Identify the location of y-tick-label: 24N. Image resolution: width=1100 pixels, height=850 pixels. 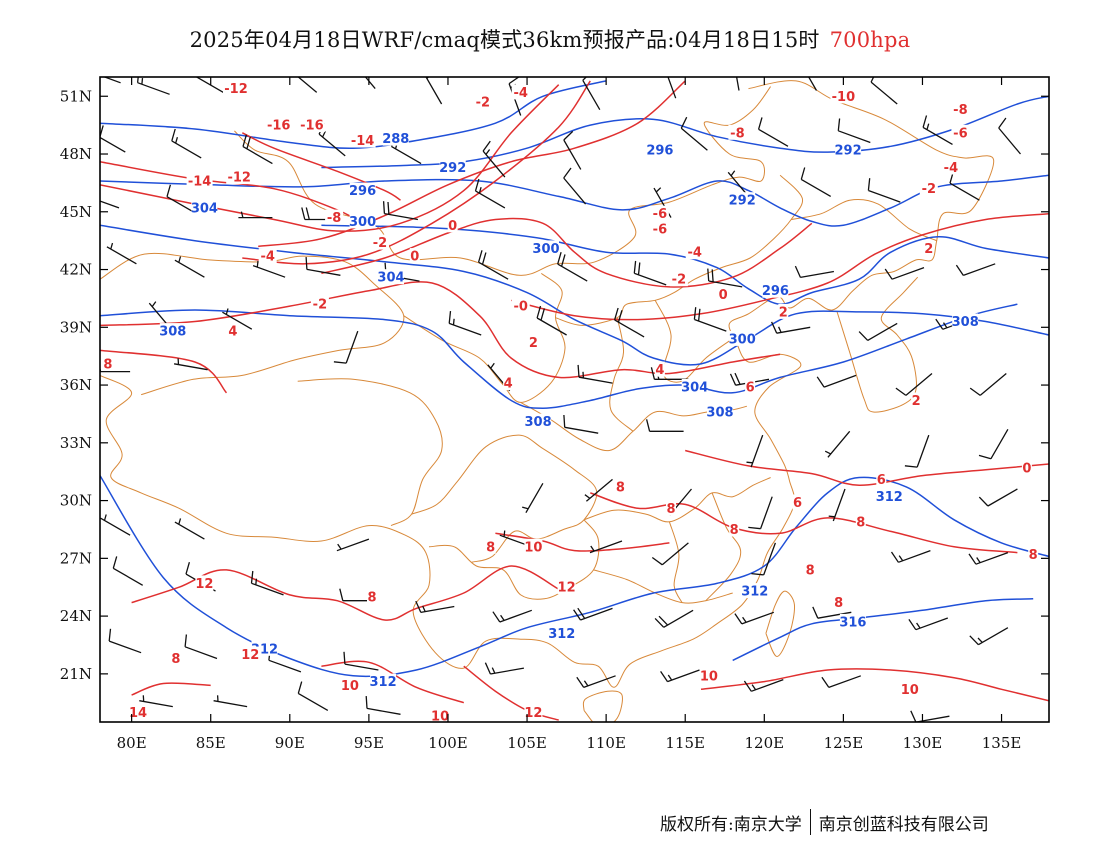
(76, 616).